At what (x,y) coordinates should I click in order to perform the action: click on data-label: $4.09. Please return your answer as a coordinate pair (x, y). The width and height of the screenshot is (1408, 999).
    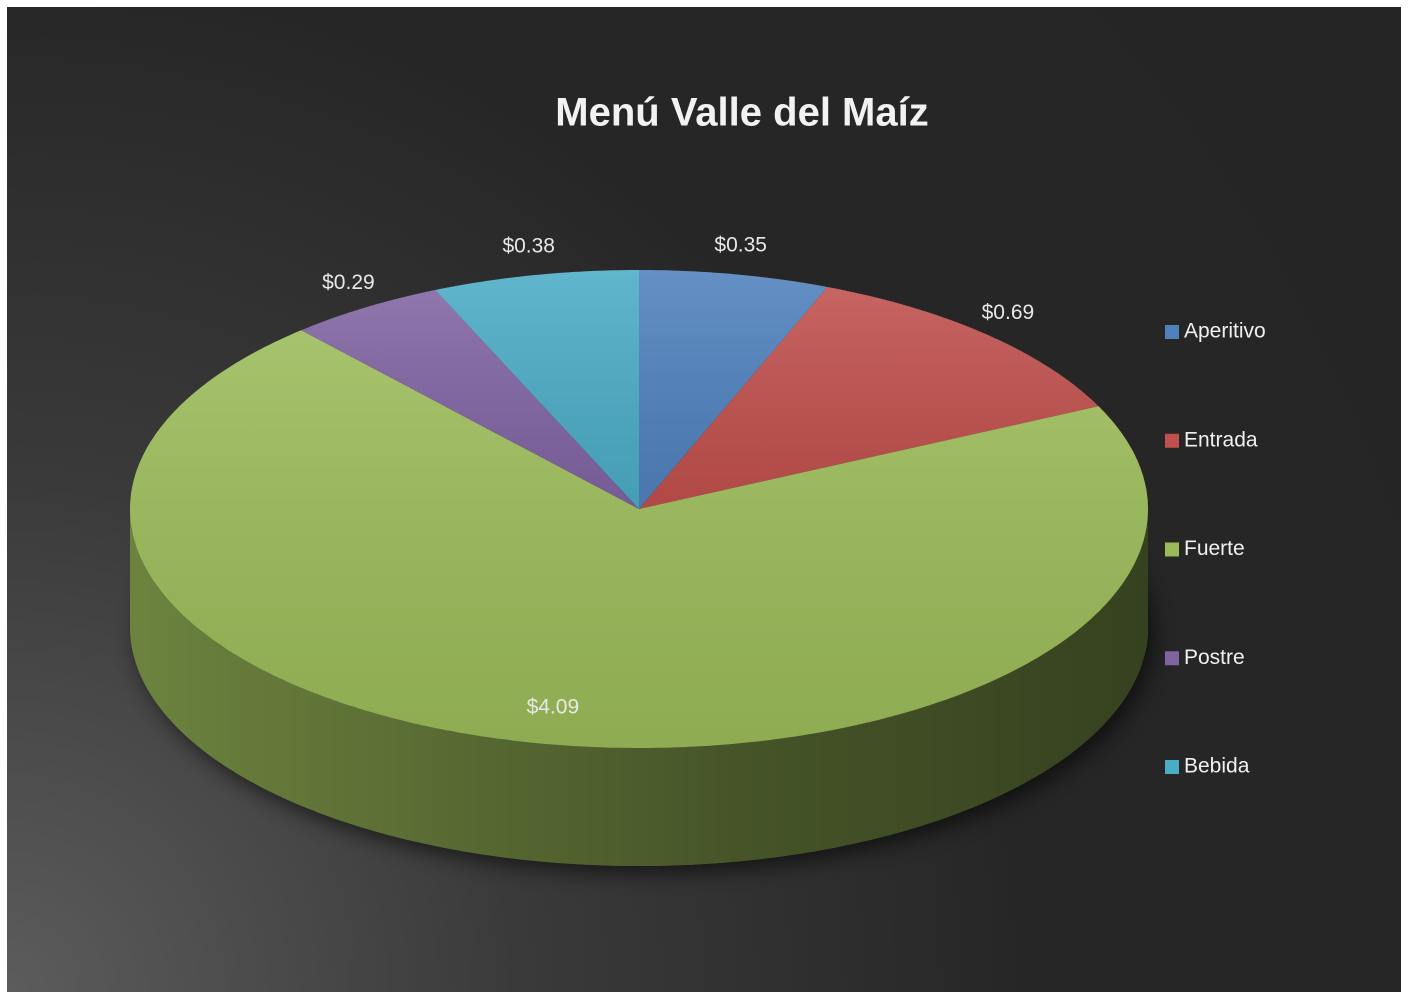
    Looking at the image, I should click on (553, 707).